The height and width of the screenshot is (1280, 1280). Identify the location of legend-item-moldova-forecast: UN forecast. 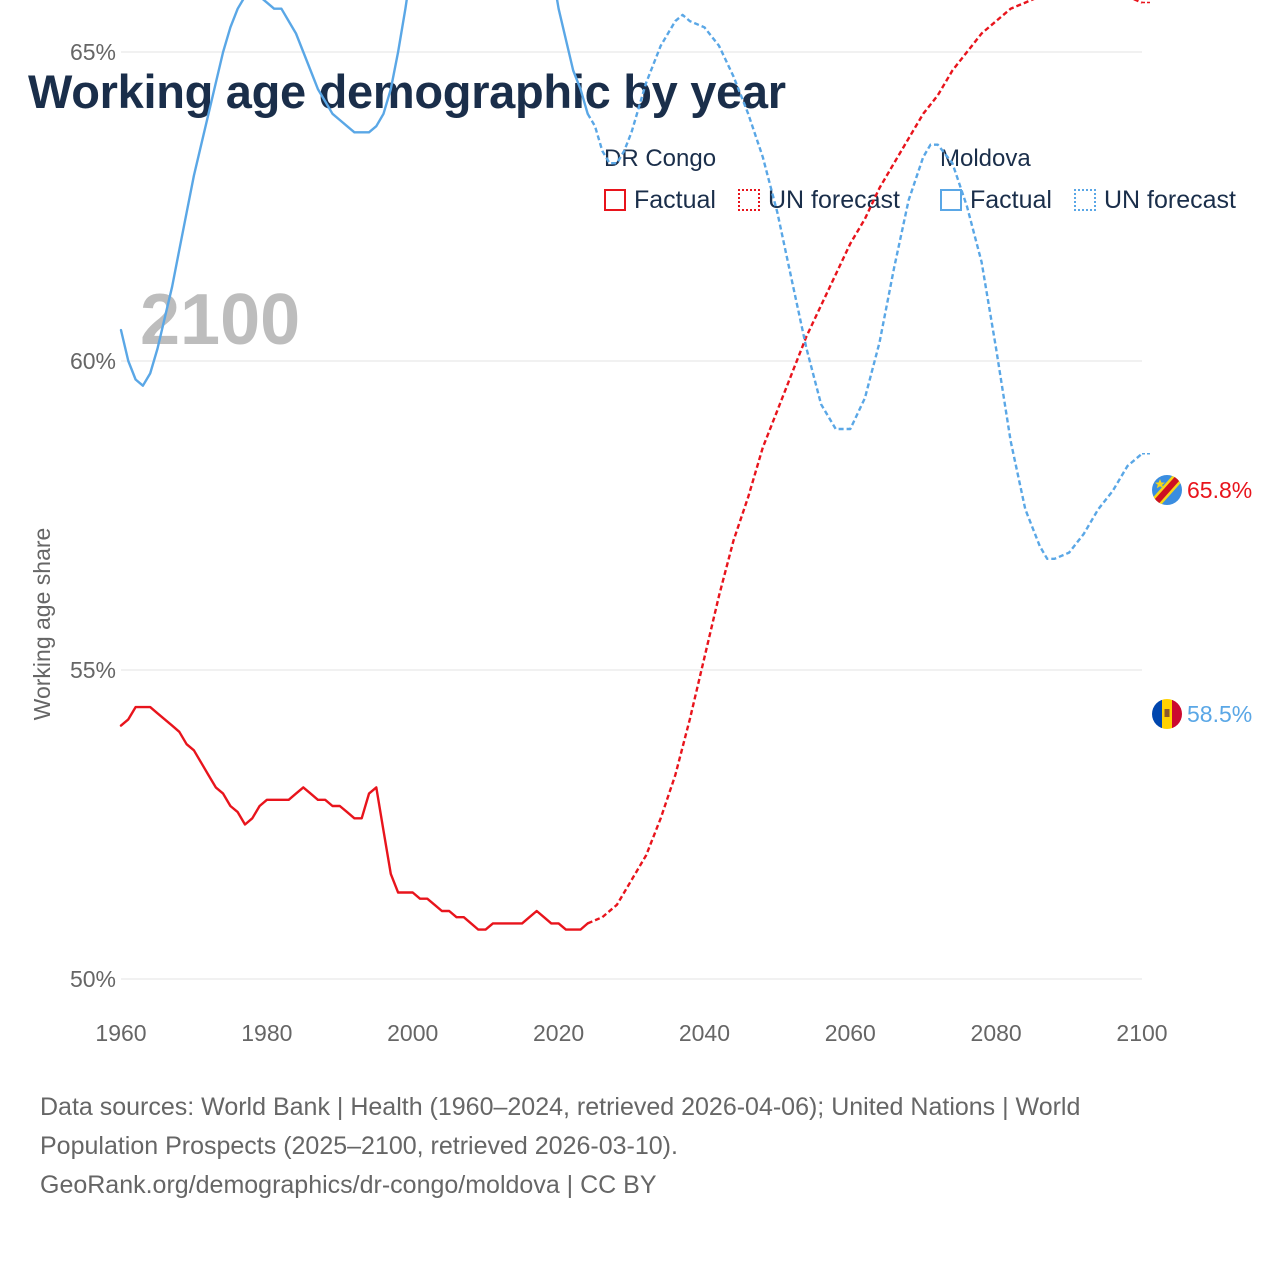
(1155, 200).